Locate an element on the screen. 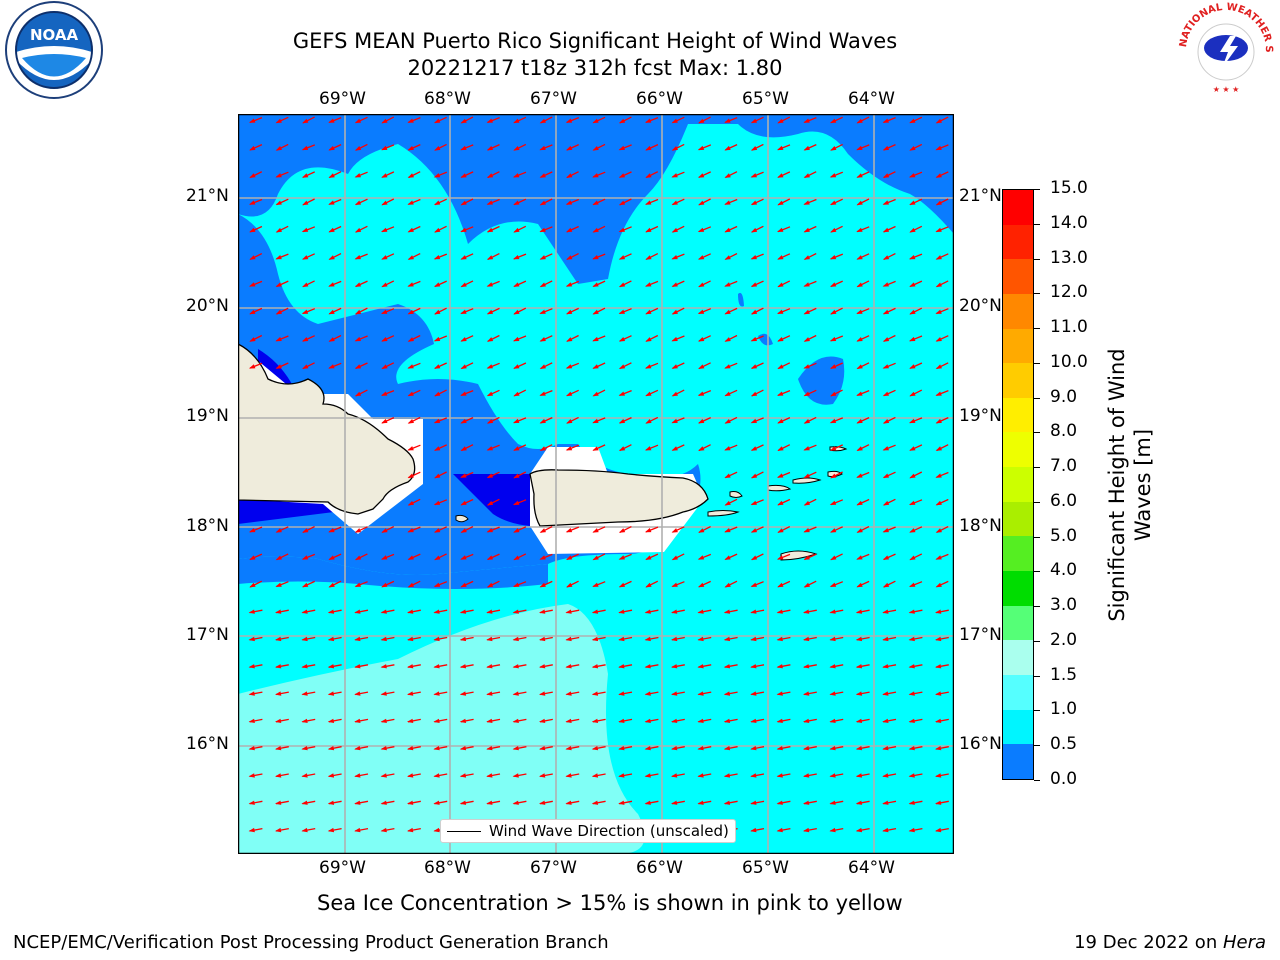 The height and width of the screenshot is (960, 1280). map-legend: Wind Wave Direction (unscaled) is located at coordinates (588, 831).